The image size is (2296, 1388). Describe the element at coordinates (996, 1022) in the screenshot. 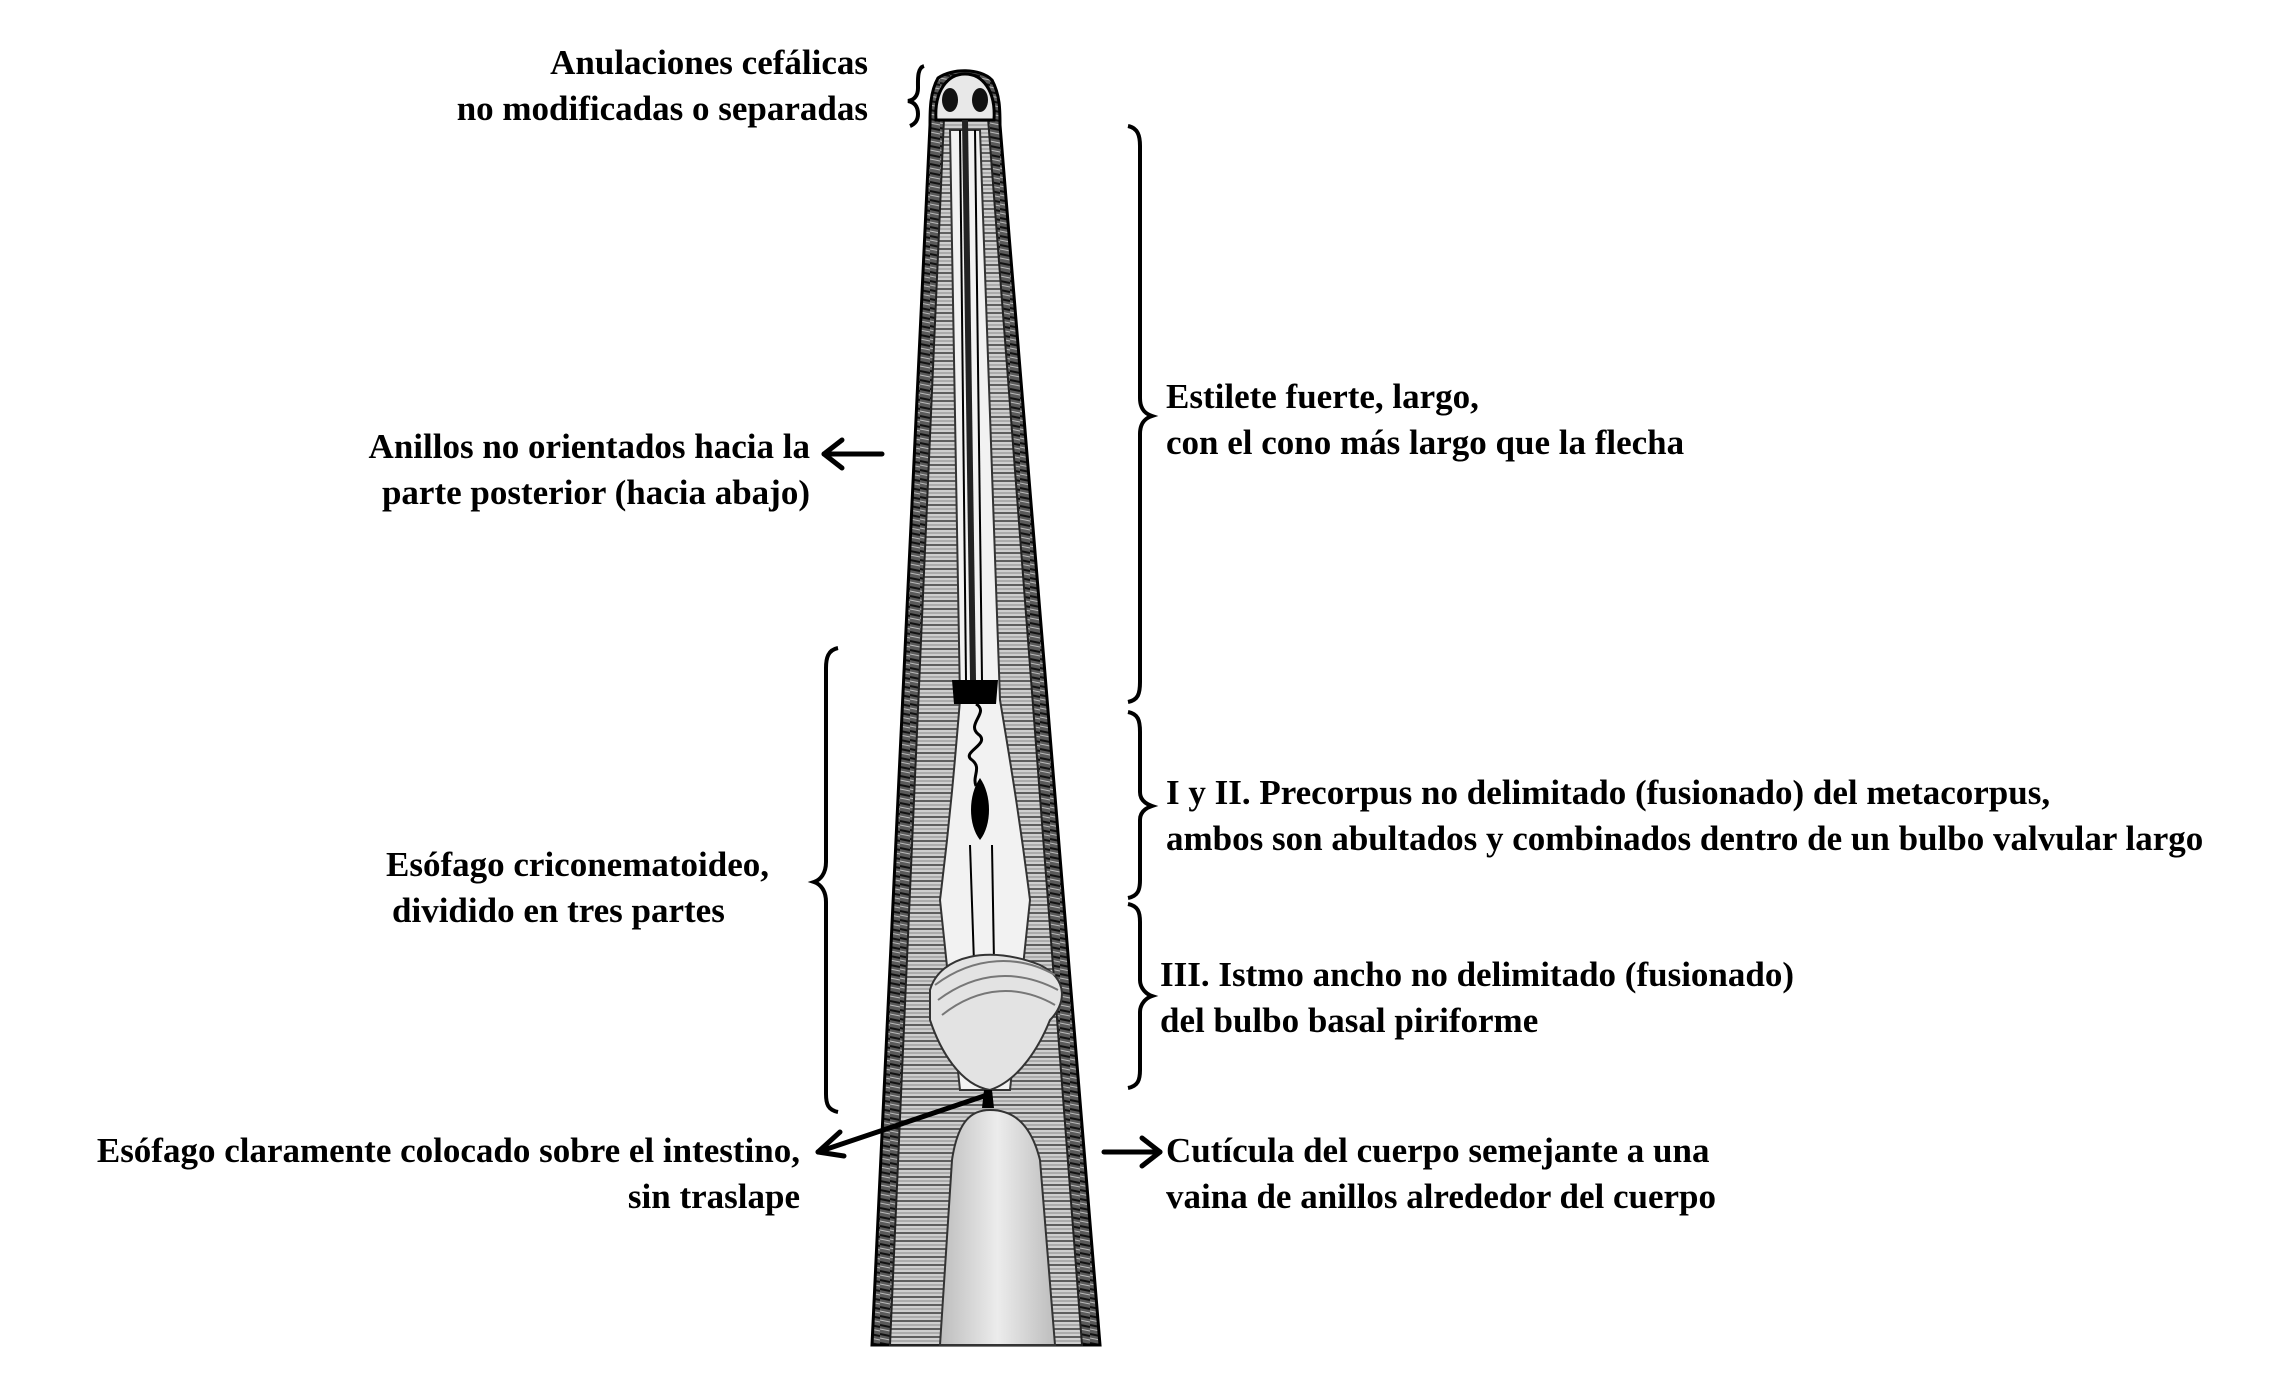

I see `basal-bulb` at that location.